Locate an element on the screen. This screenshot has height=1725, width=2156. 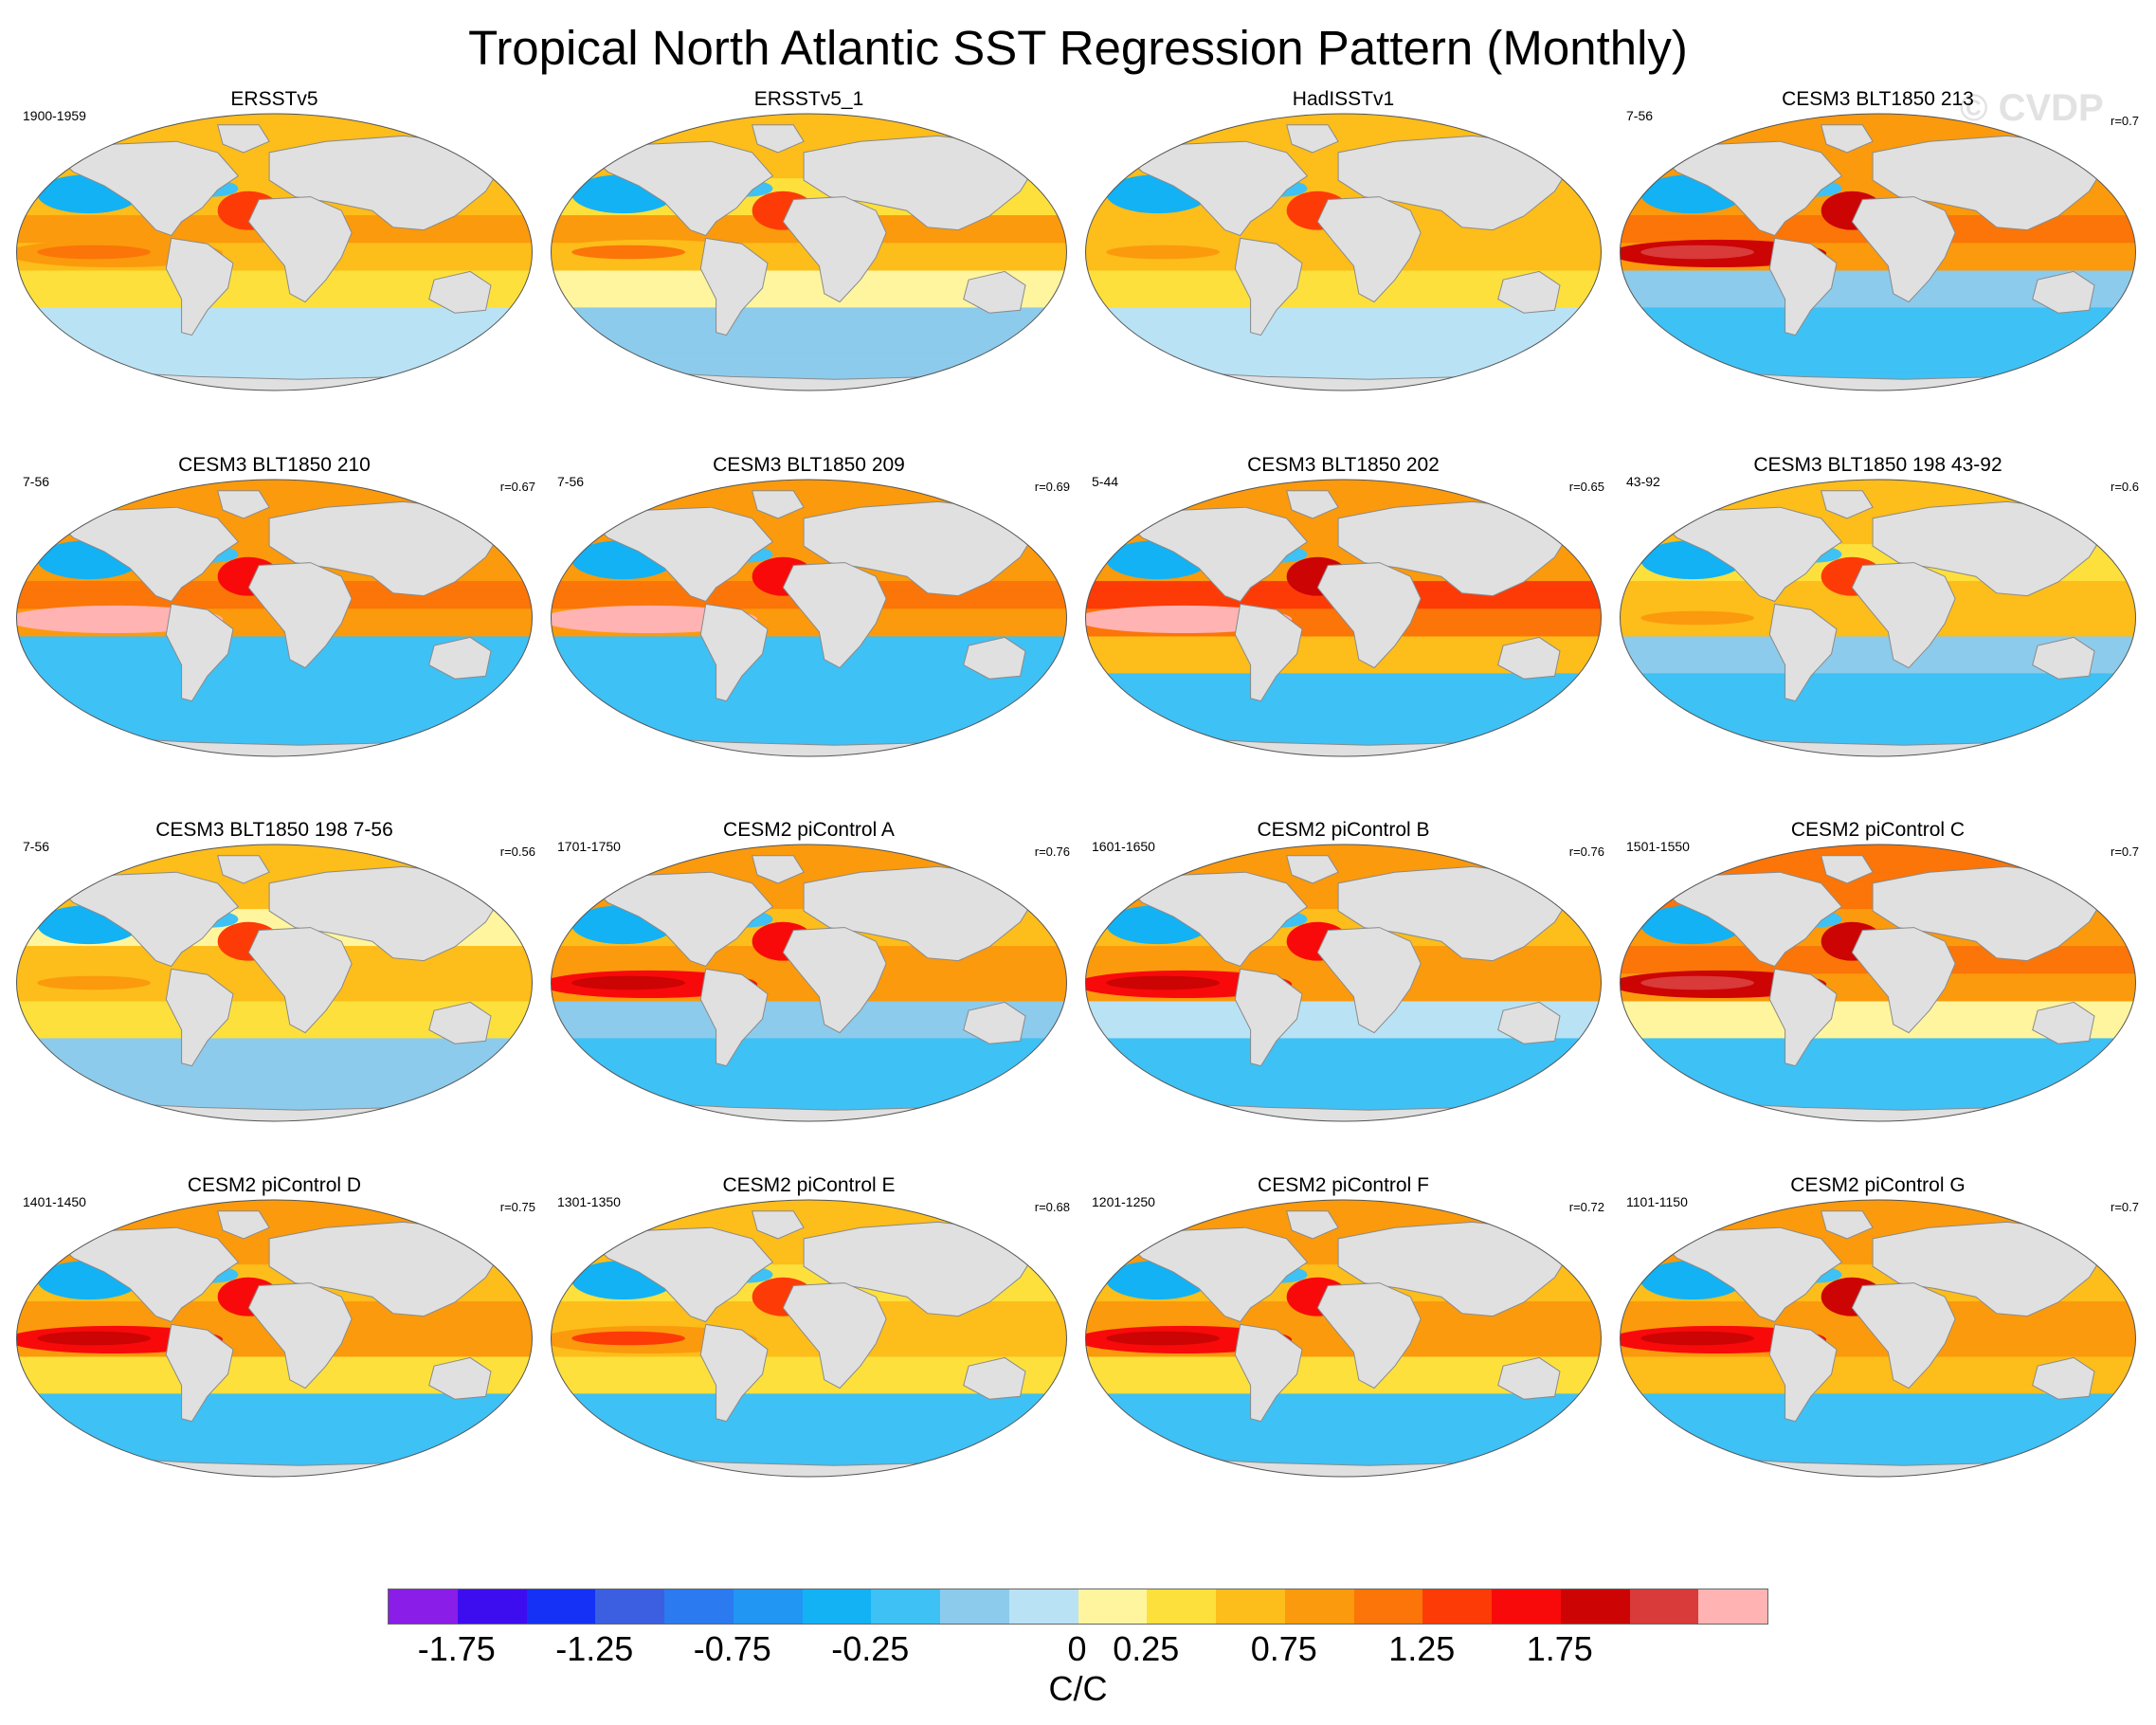
sst-regression-map is located at coordinates (1878, 618).